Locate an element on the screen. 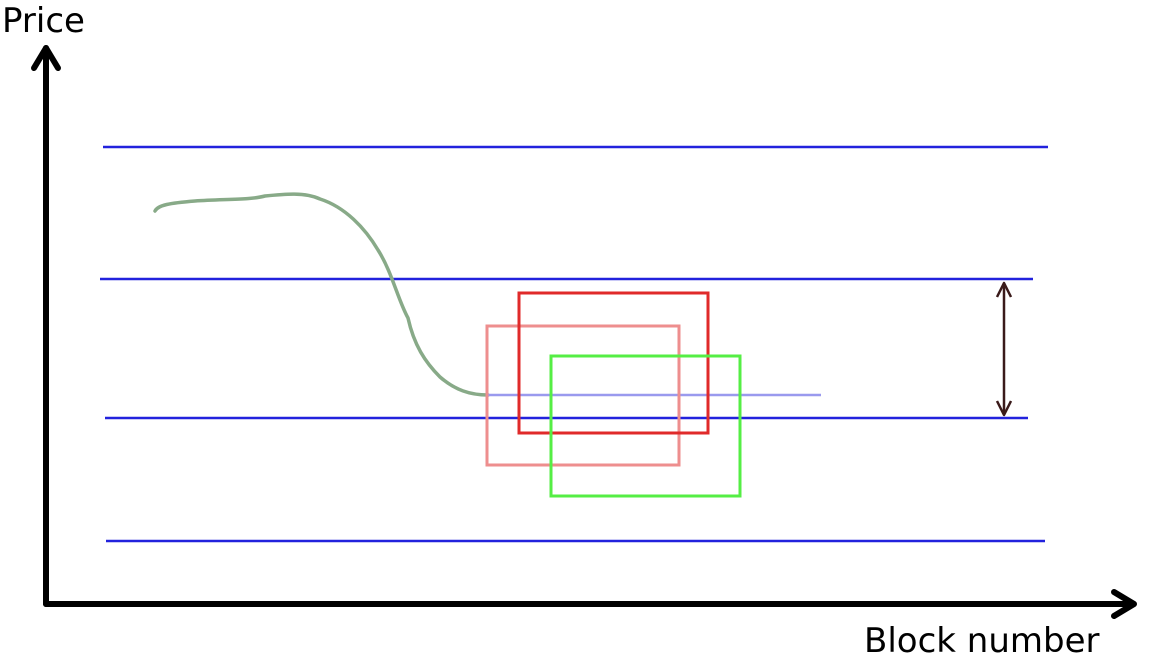 The height and width of the screenshot is (670, 1149). range-box-green is located at coordinates (645, 426).